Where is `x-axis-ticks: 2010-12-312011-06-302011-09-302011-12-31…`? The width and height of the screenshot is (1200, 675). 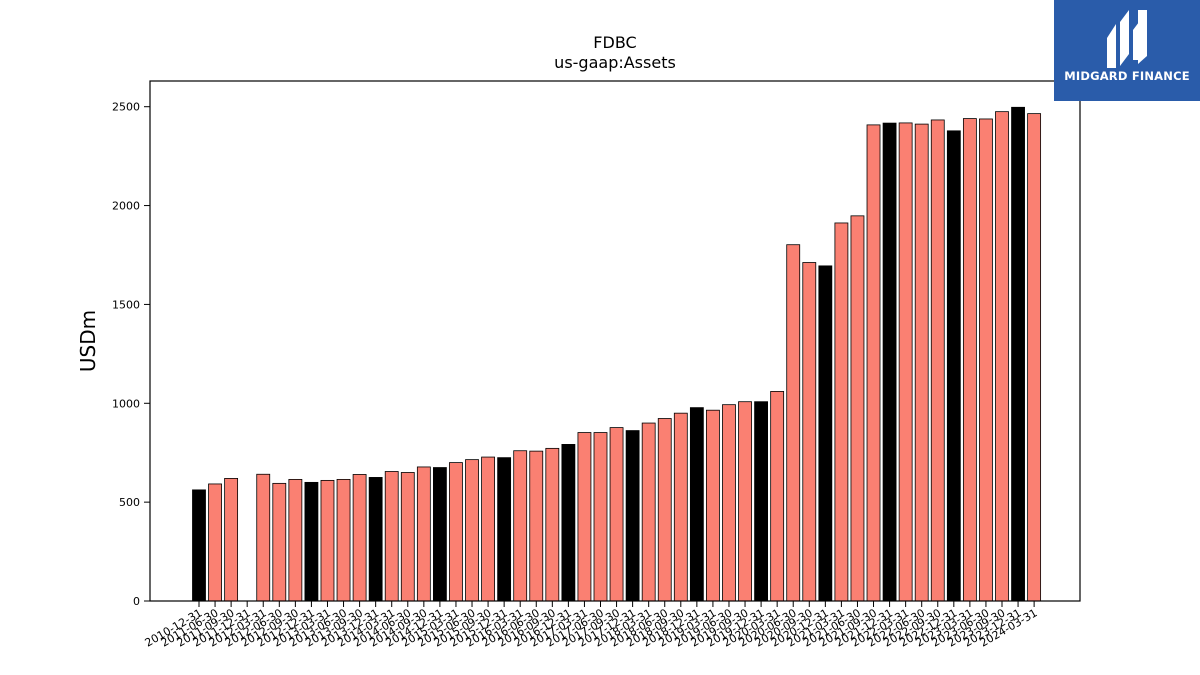
x-axis-ticks: 2010-12-312011-06-302011-09-302011-12-31… is located at coordinates (591, 625).